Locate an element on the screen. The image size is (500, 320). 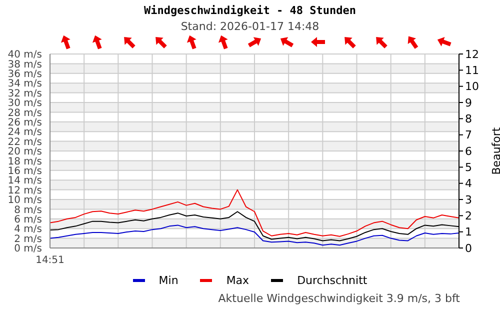
y-tick-label: 6 m/s is located at coordinates (28, 220).